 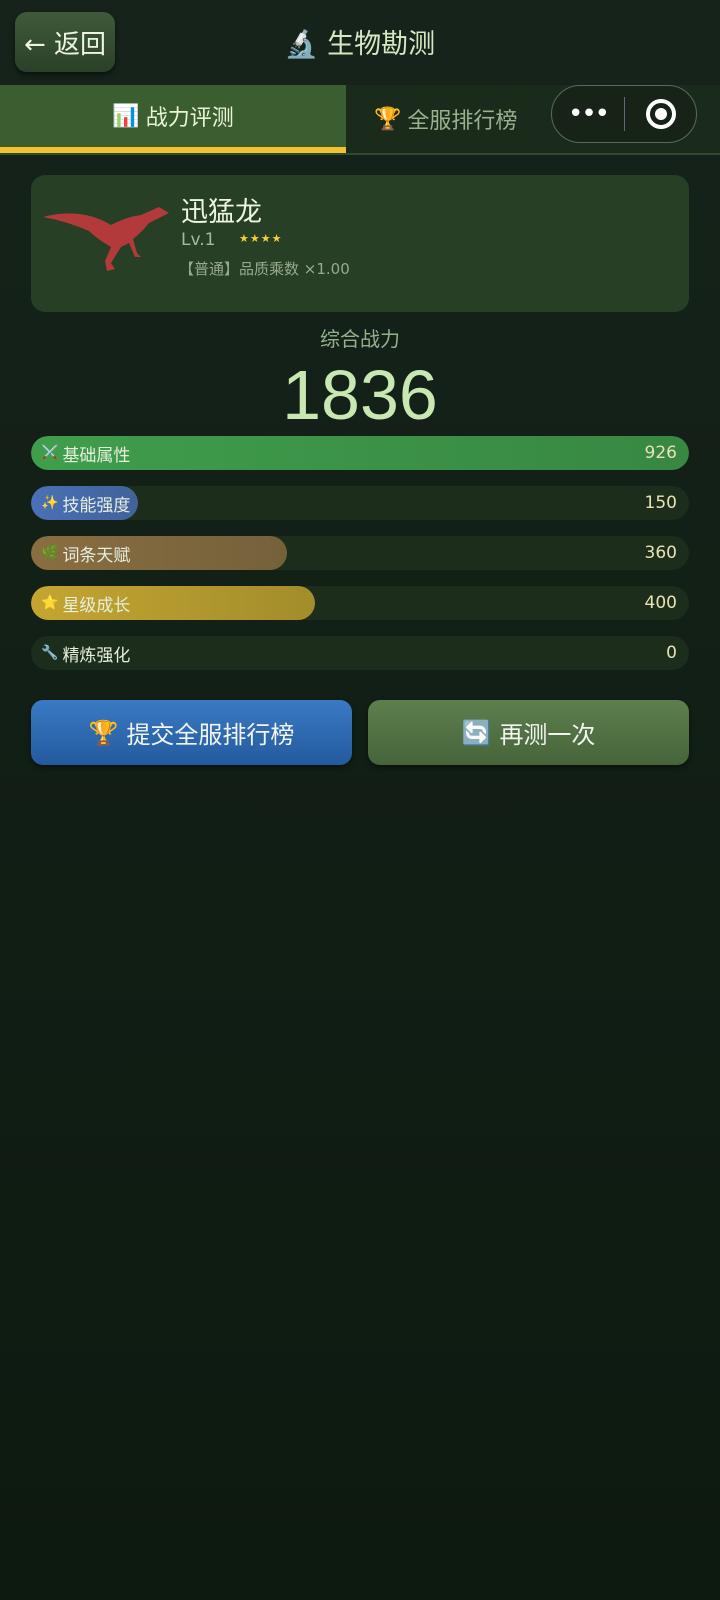 I want to click on submit-leaderboard-button: 🏆 提交全服排行榜, so click(x=191, y=732).